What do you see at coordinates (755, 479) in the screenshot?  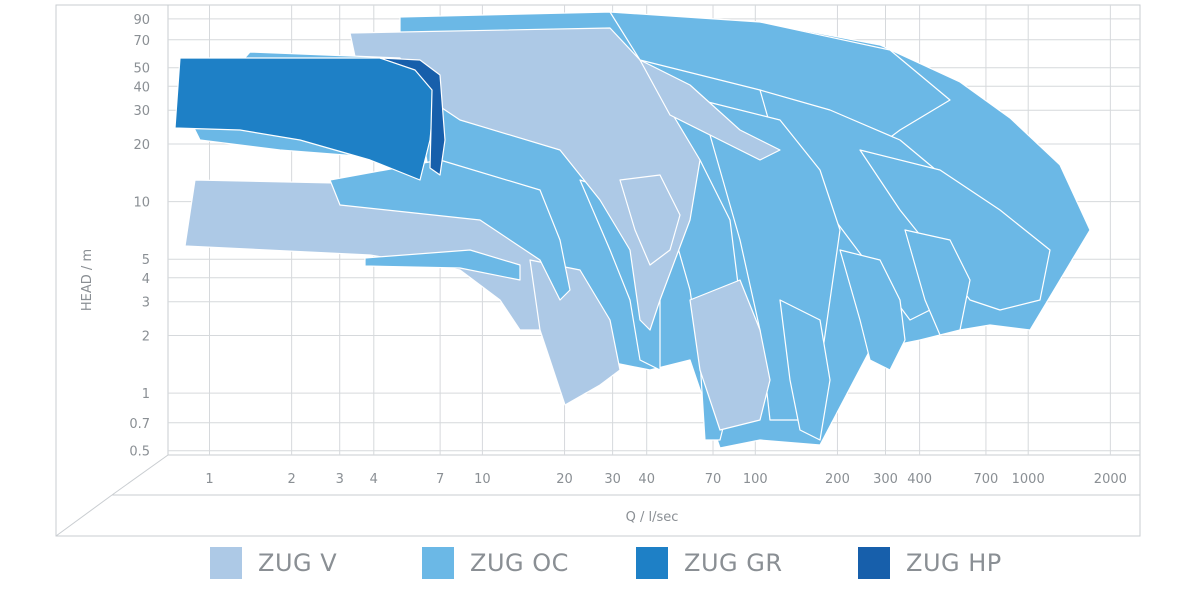 I see `x-tick-100: 100` at bounding box center [755, 479].